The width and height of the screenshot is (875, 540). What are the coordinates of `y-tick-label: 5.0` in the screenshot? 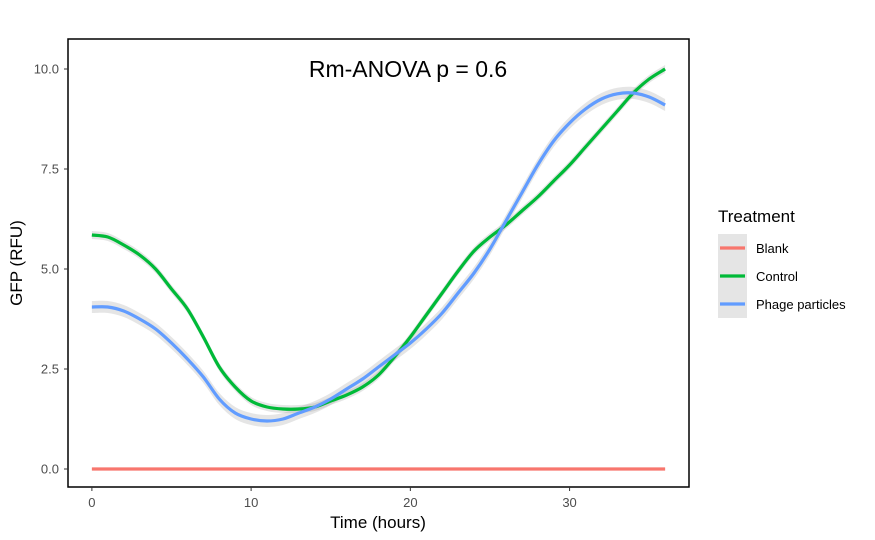 It's located at (50, 269).